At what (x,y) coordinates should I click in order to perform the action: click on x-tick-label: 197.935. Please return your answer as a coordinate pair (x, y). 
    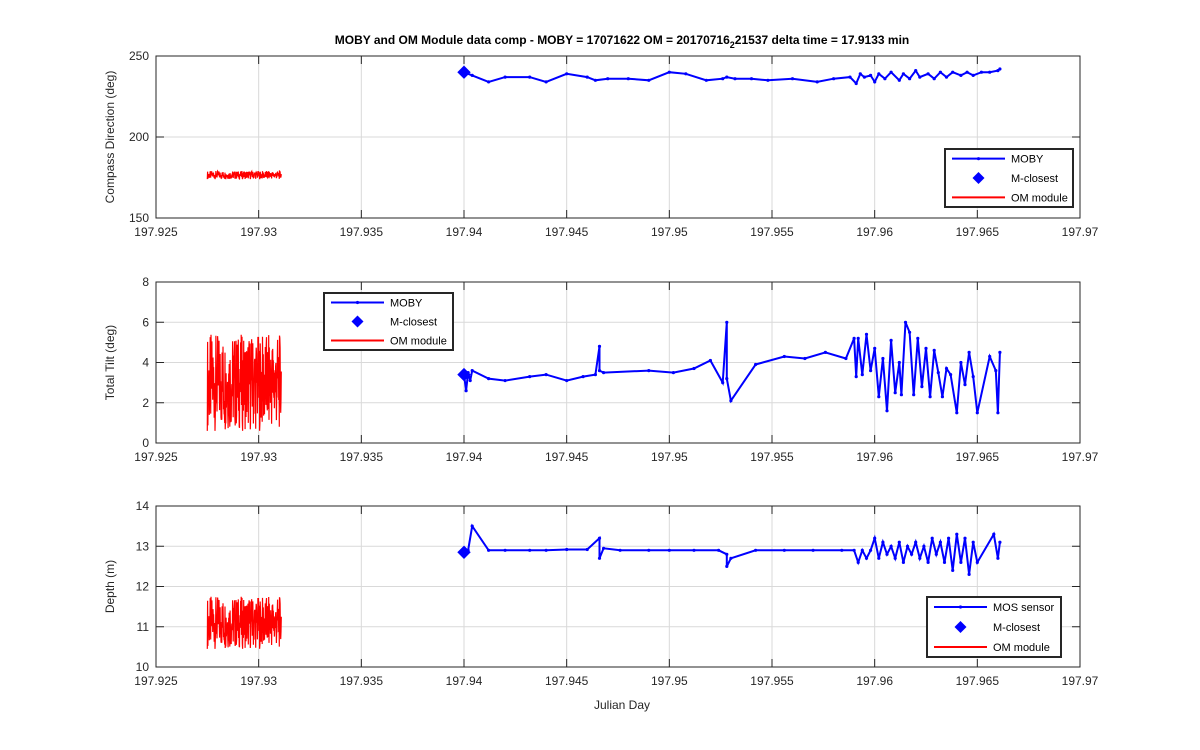
    Looking at the image, I should click on (362, 681).